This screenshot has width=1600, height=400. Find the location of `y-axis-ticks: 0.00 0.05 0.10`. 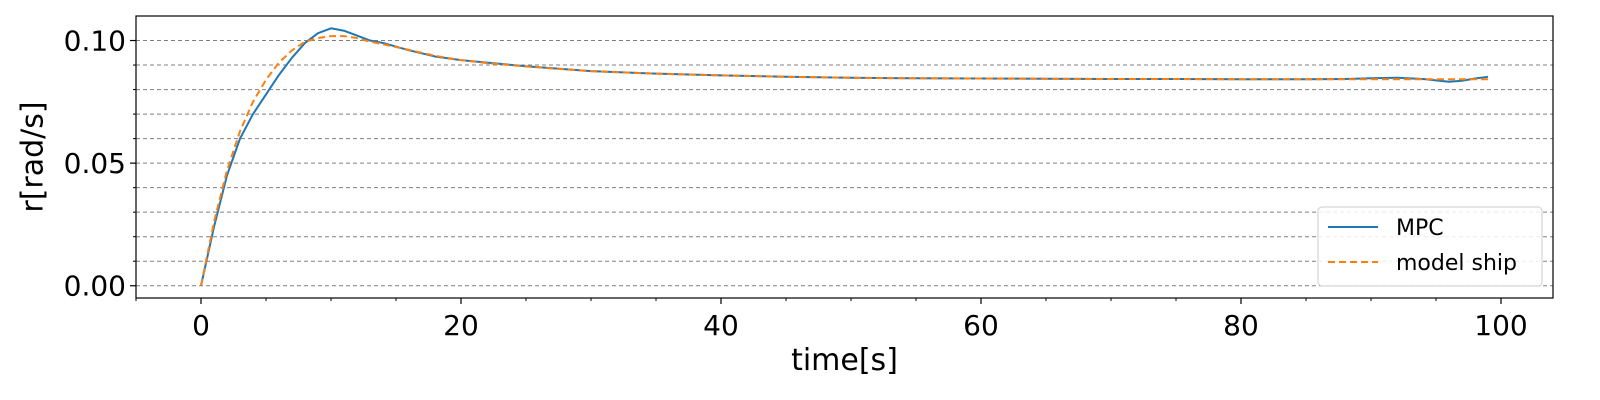

y-axis-ticks: 0.00 0.05 0.10 is located at coordinates (100, 164).